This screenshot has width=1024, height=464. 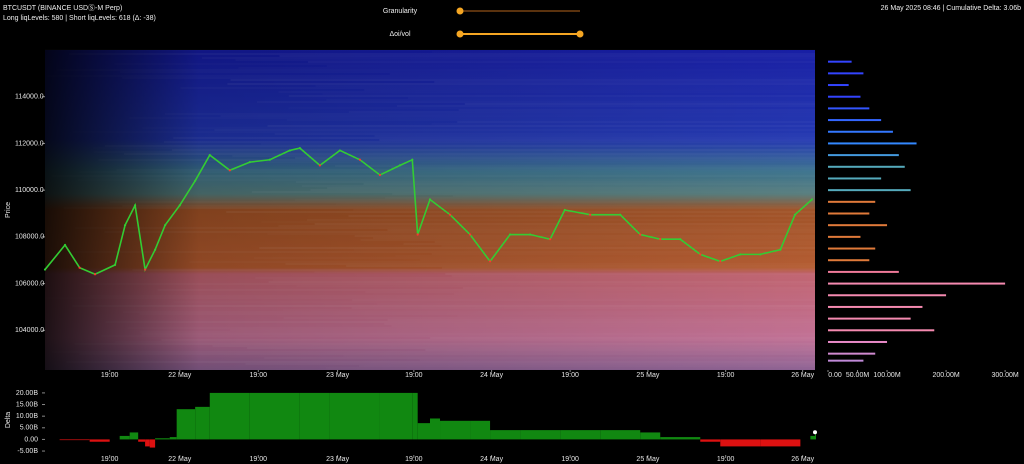 I want to click on x-tick-label: 22 May, so click(x=179, y=459).